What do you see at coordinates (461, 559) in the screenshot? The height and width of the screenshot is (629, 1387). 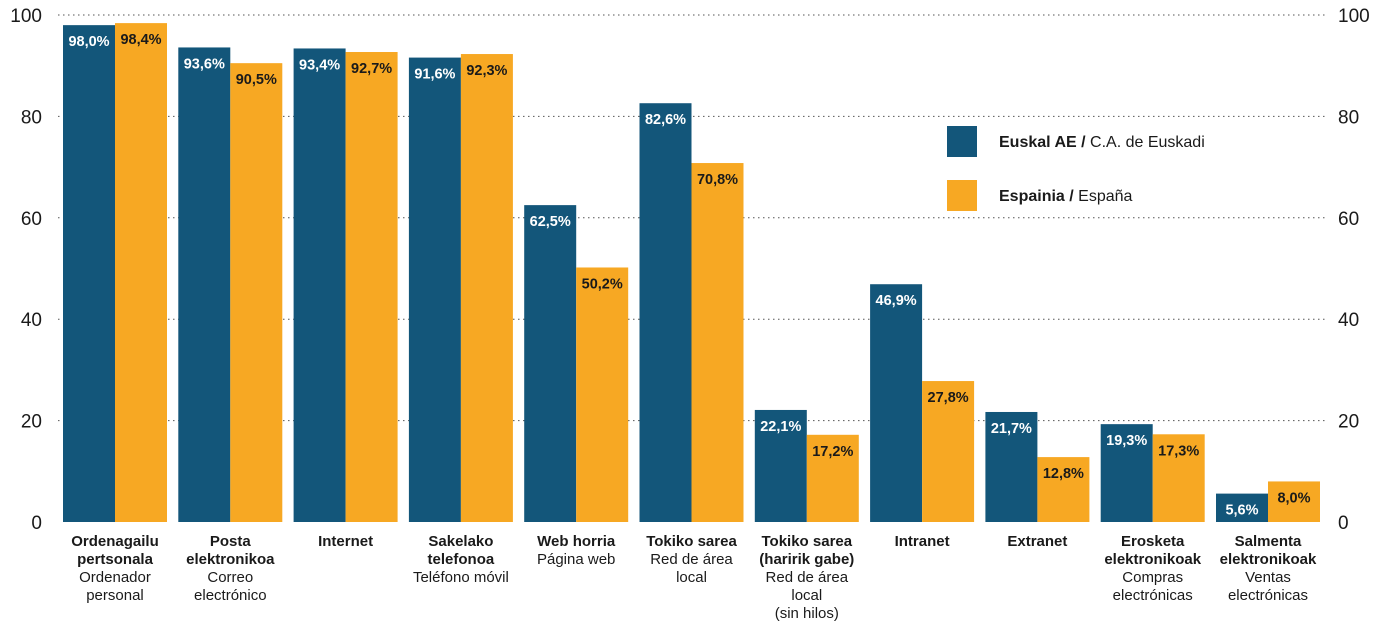 I see `category-label-bold: telefonoa` at bounding box center [461, 559].